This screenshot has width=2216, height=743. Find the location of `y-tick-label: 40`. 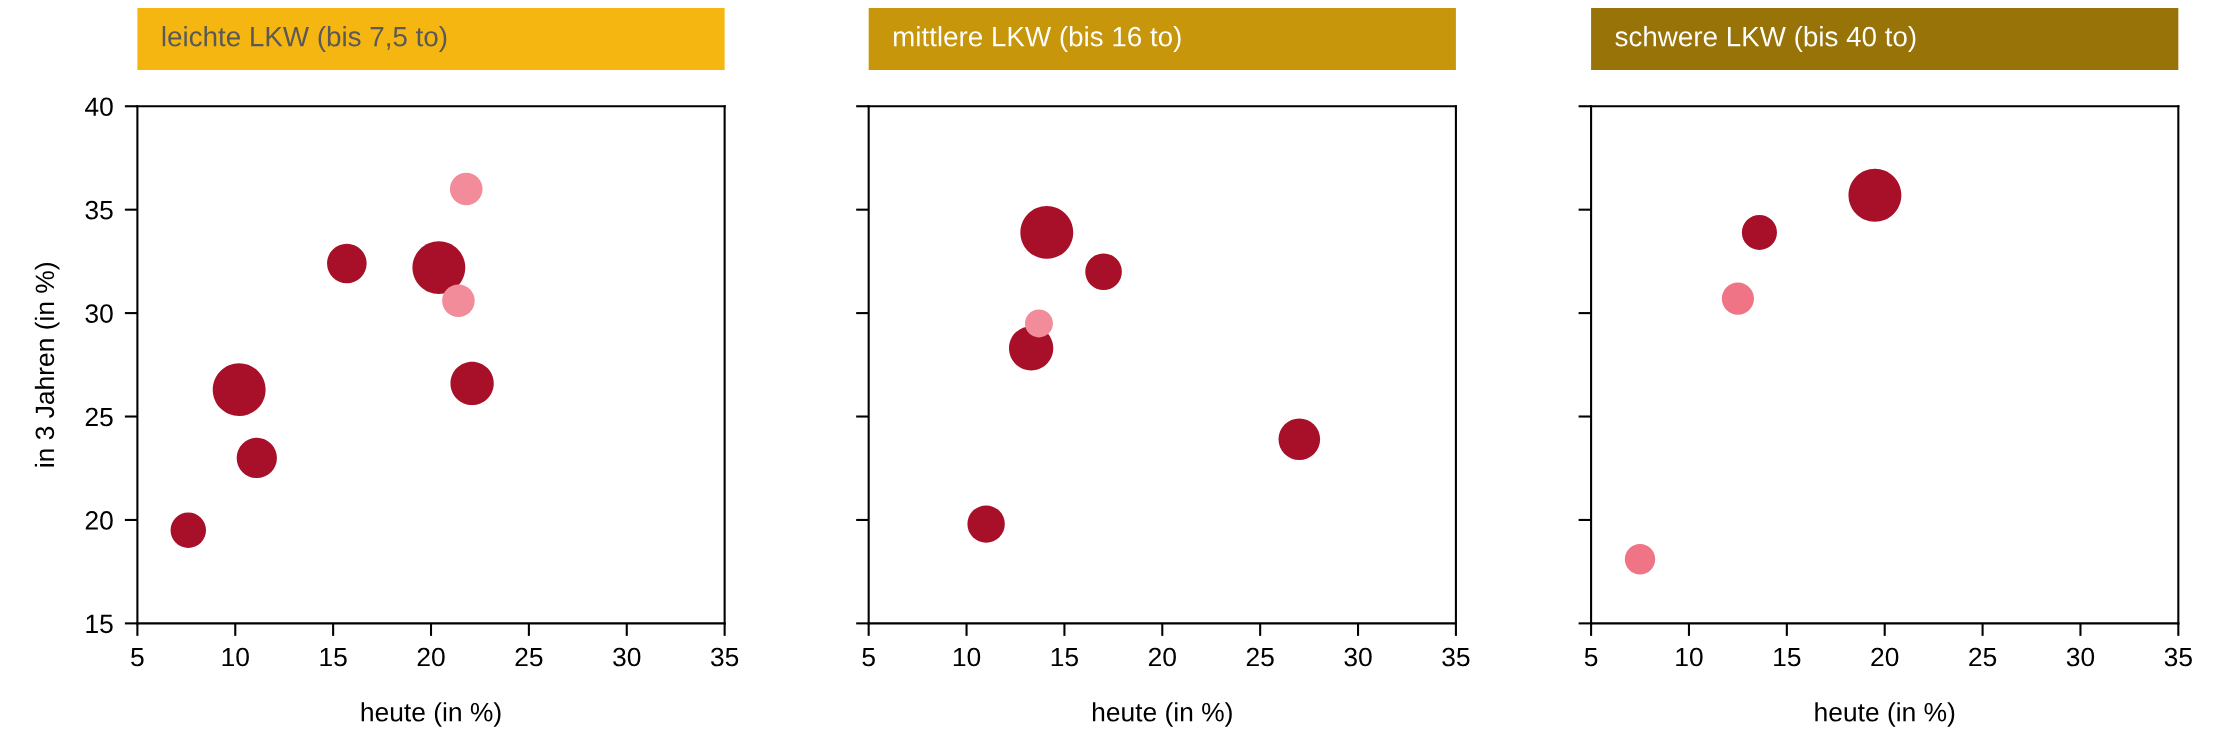

y-tick-label: 40 is located at coordinates (99, 107).